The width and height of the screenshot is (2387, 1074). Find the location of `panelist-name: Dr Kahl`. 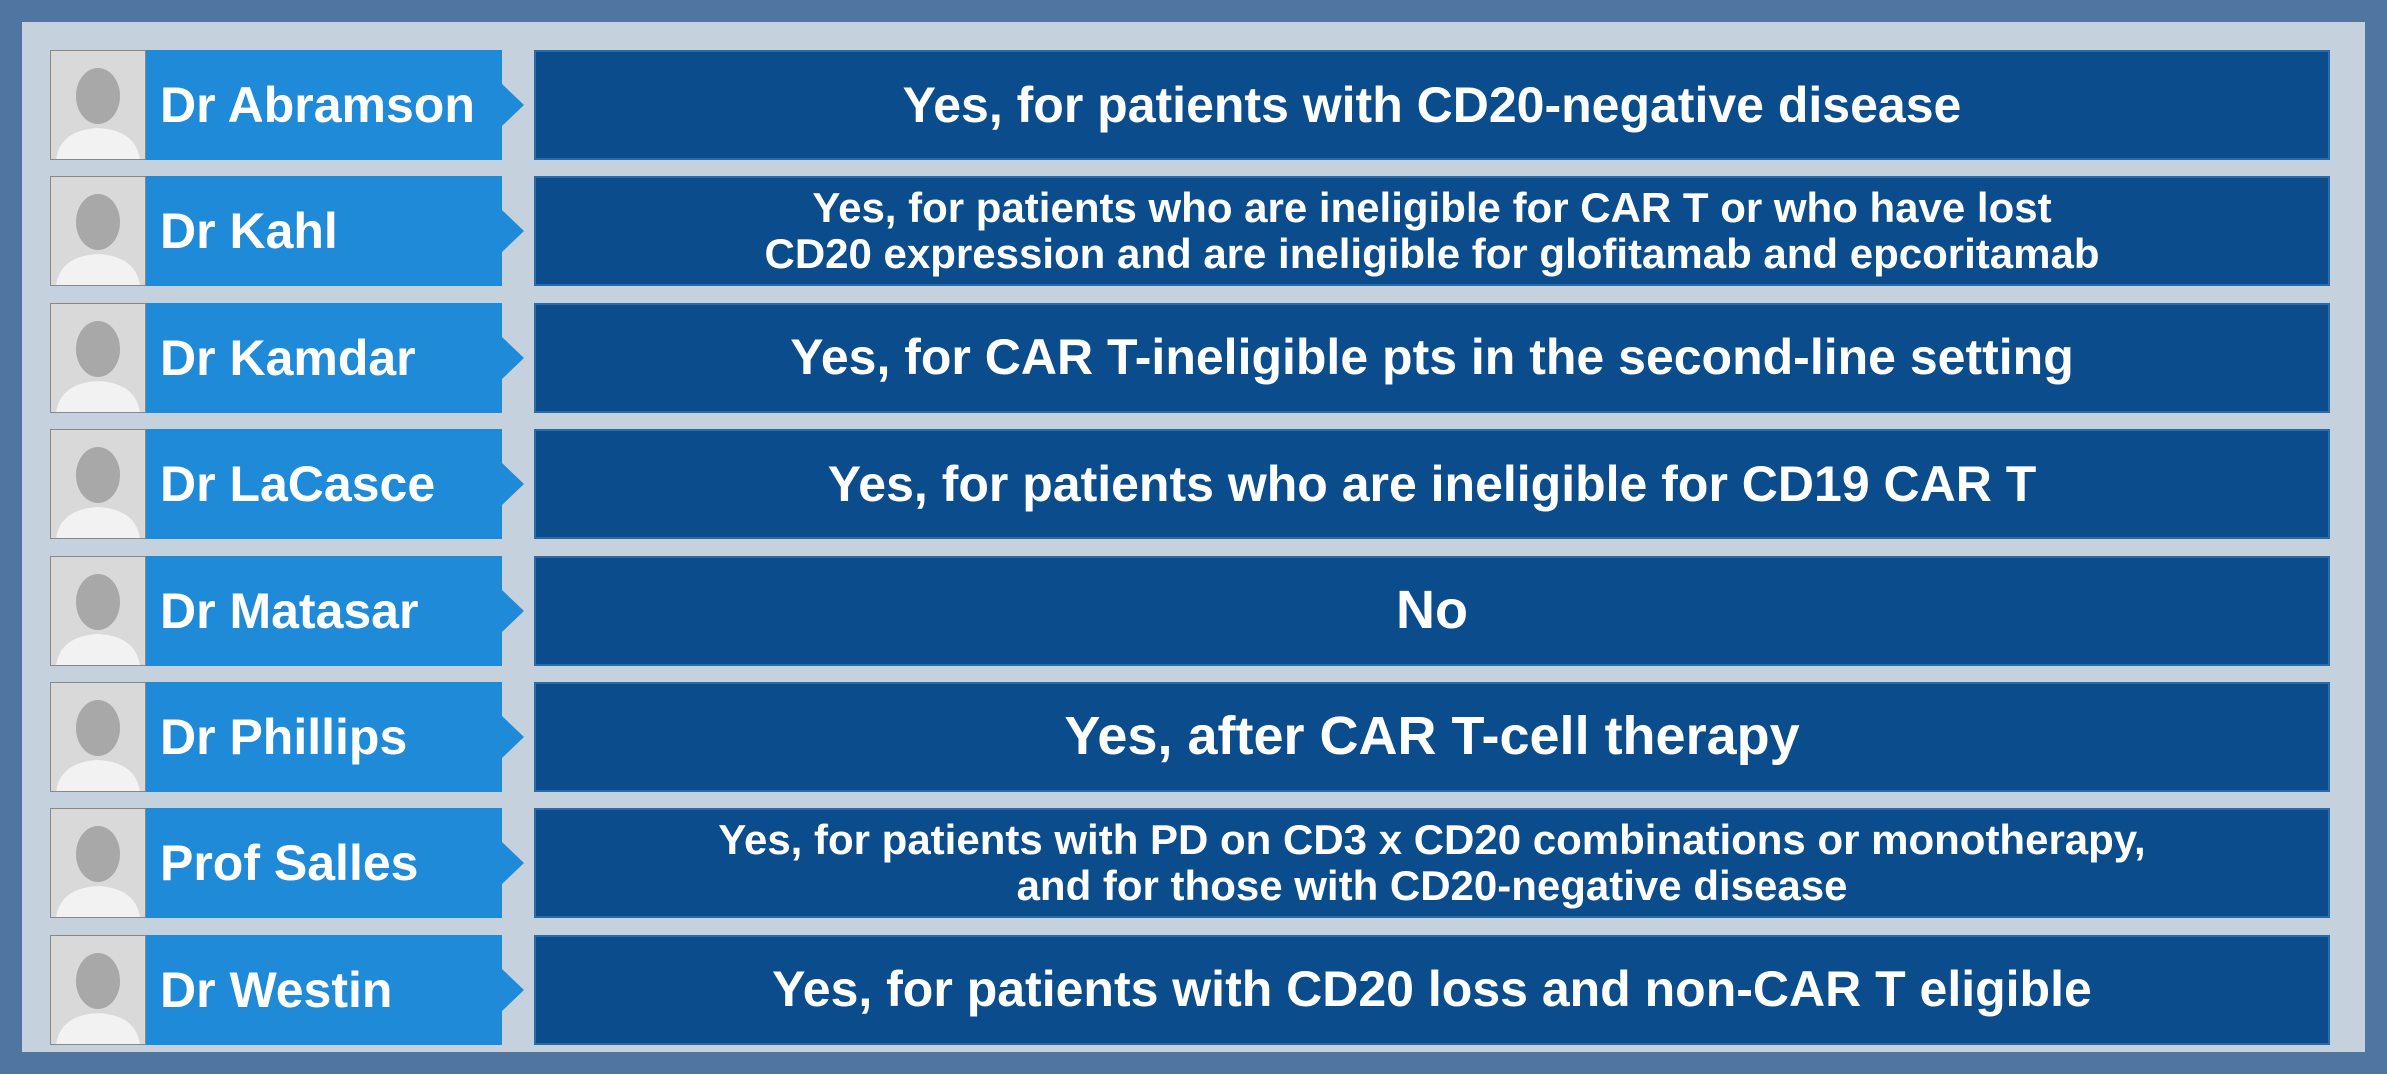

panelist-name: Dr Kahl is located at coordinates (249, 231).